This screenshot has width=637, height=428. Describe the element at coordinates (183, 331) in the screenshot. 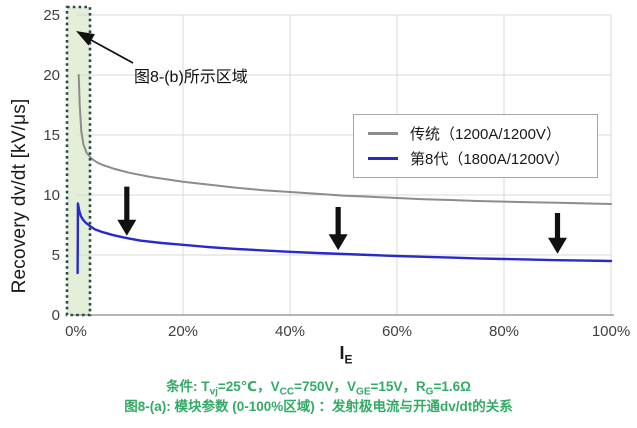

I see `x-tick-label: 20%` at that location.